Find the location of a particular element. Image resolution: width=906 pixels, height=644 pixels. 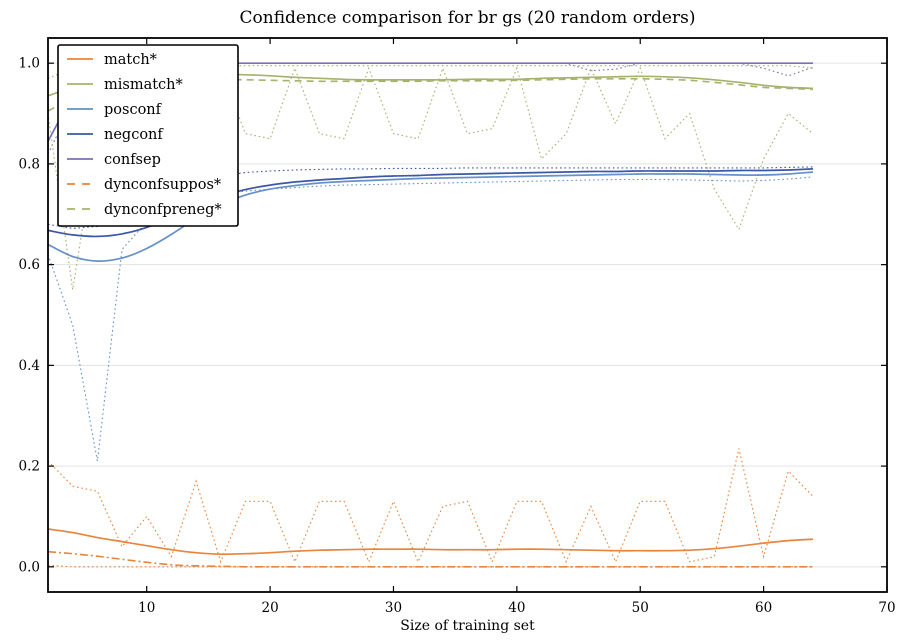

y-tick-label: 0.0 is located at coordinates (29, 567).